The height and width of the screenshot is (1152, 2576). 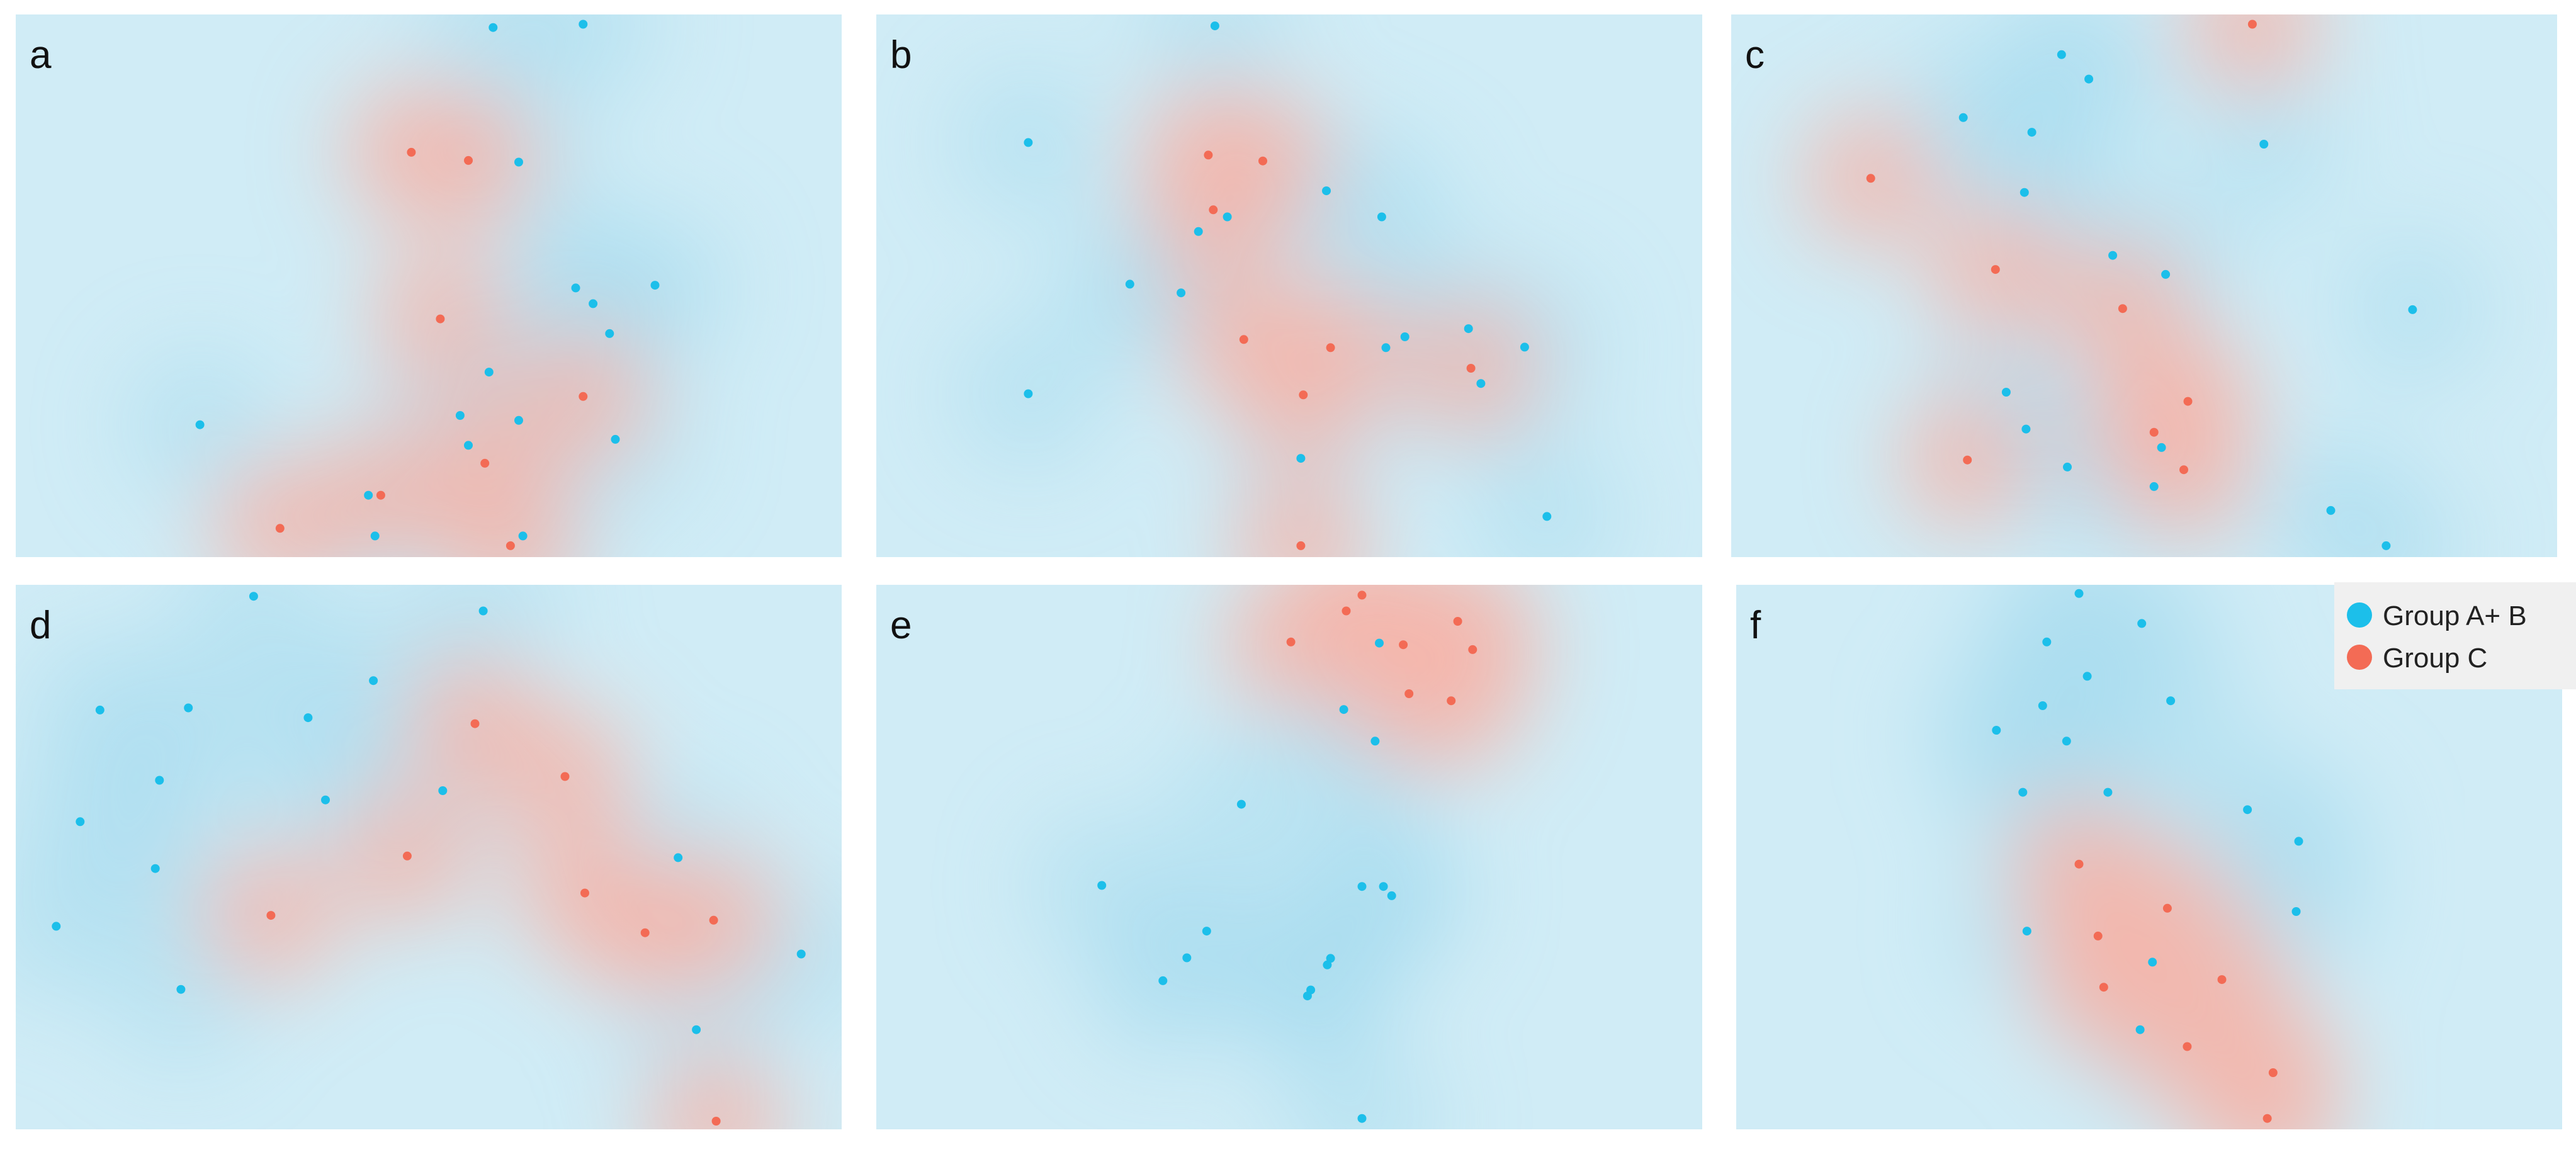 I want to click on legend-marker-group-c, so click(x=2359, y=658).